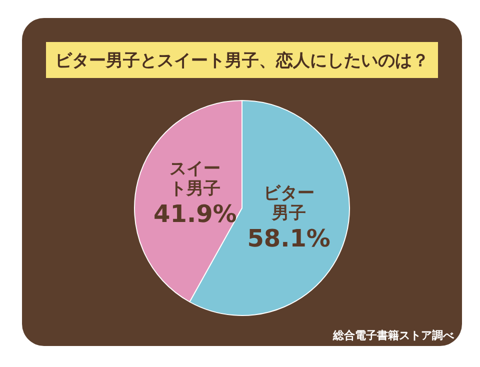 The width and height of the screenshot is (480, 367). Describe the element at coordinates (288, 238) in the screenshot. I see `data-label: 58.1%` at that location.